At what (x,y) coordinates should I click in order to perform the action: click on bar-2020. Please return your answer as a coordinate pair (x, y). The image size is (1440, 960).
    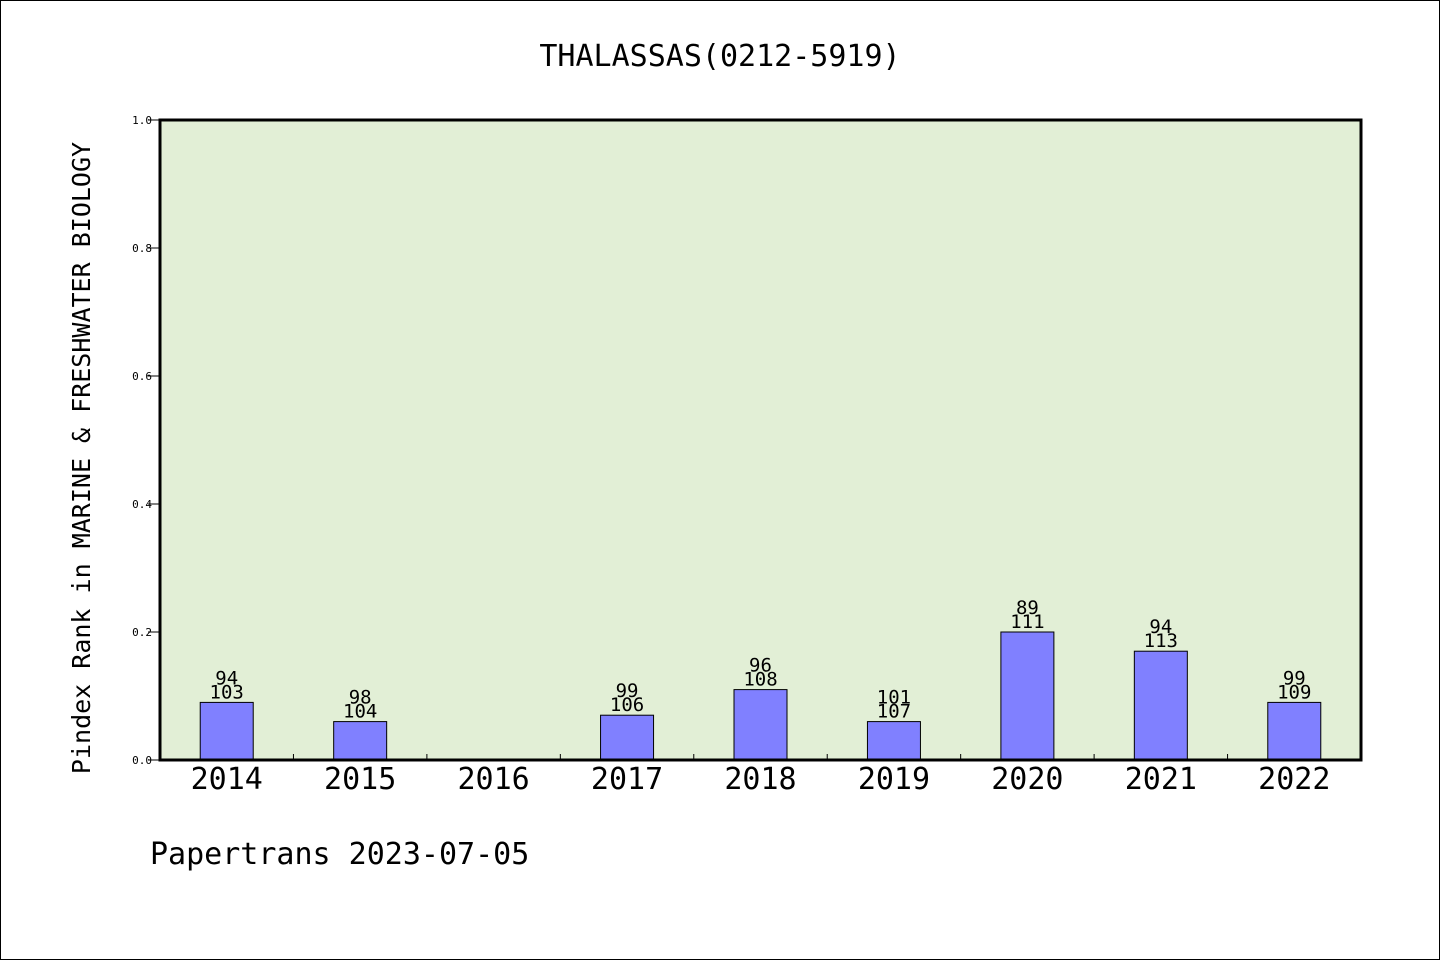
    Looking at the image, I should click on (1027, 696).